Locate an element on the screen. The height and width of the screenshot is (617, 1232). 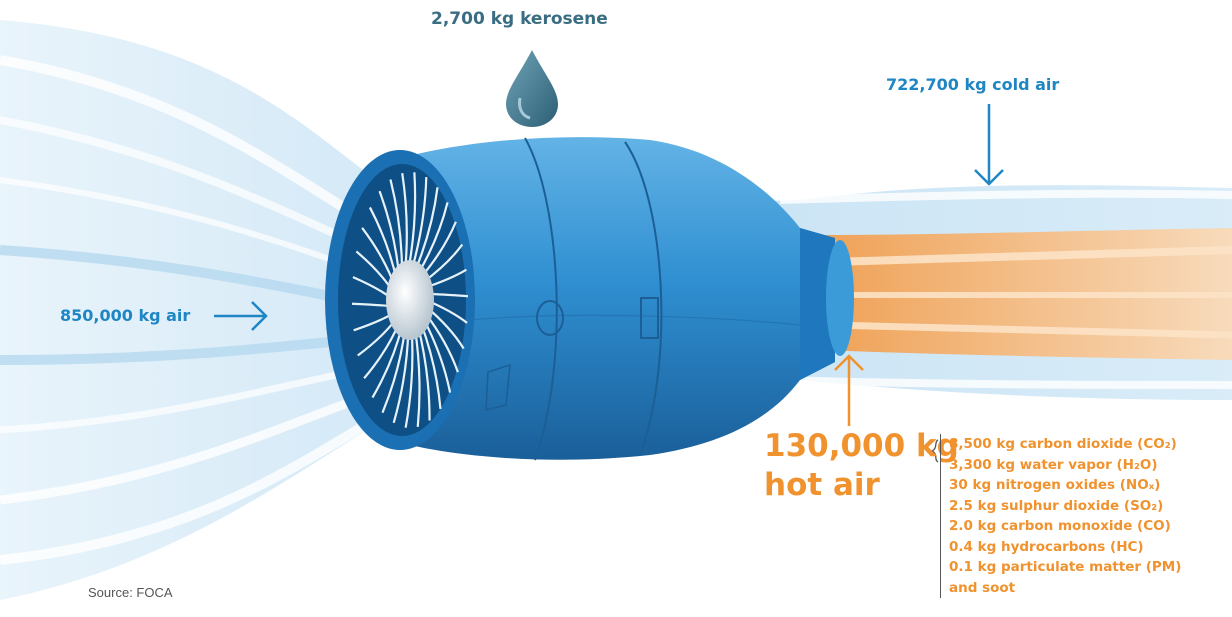
arrow-up-icon is located at coordinates (849, 390).